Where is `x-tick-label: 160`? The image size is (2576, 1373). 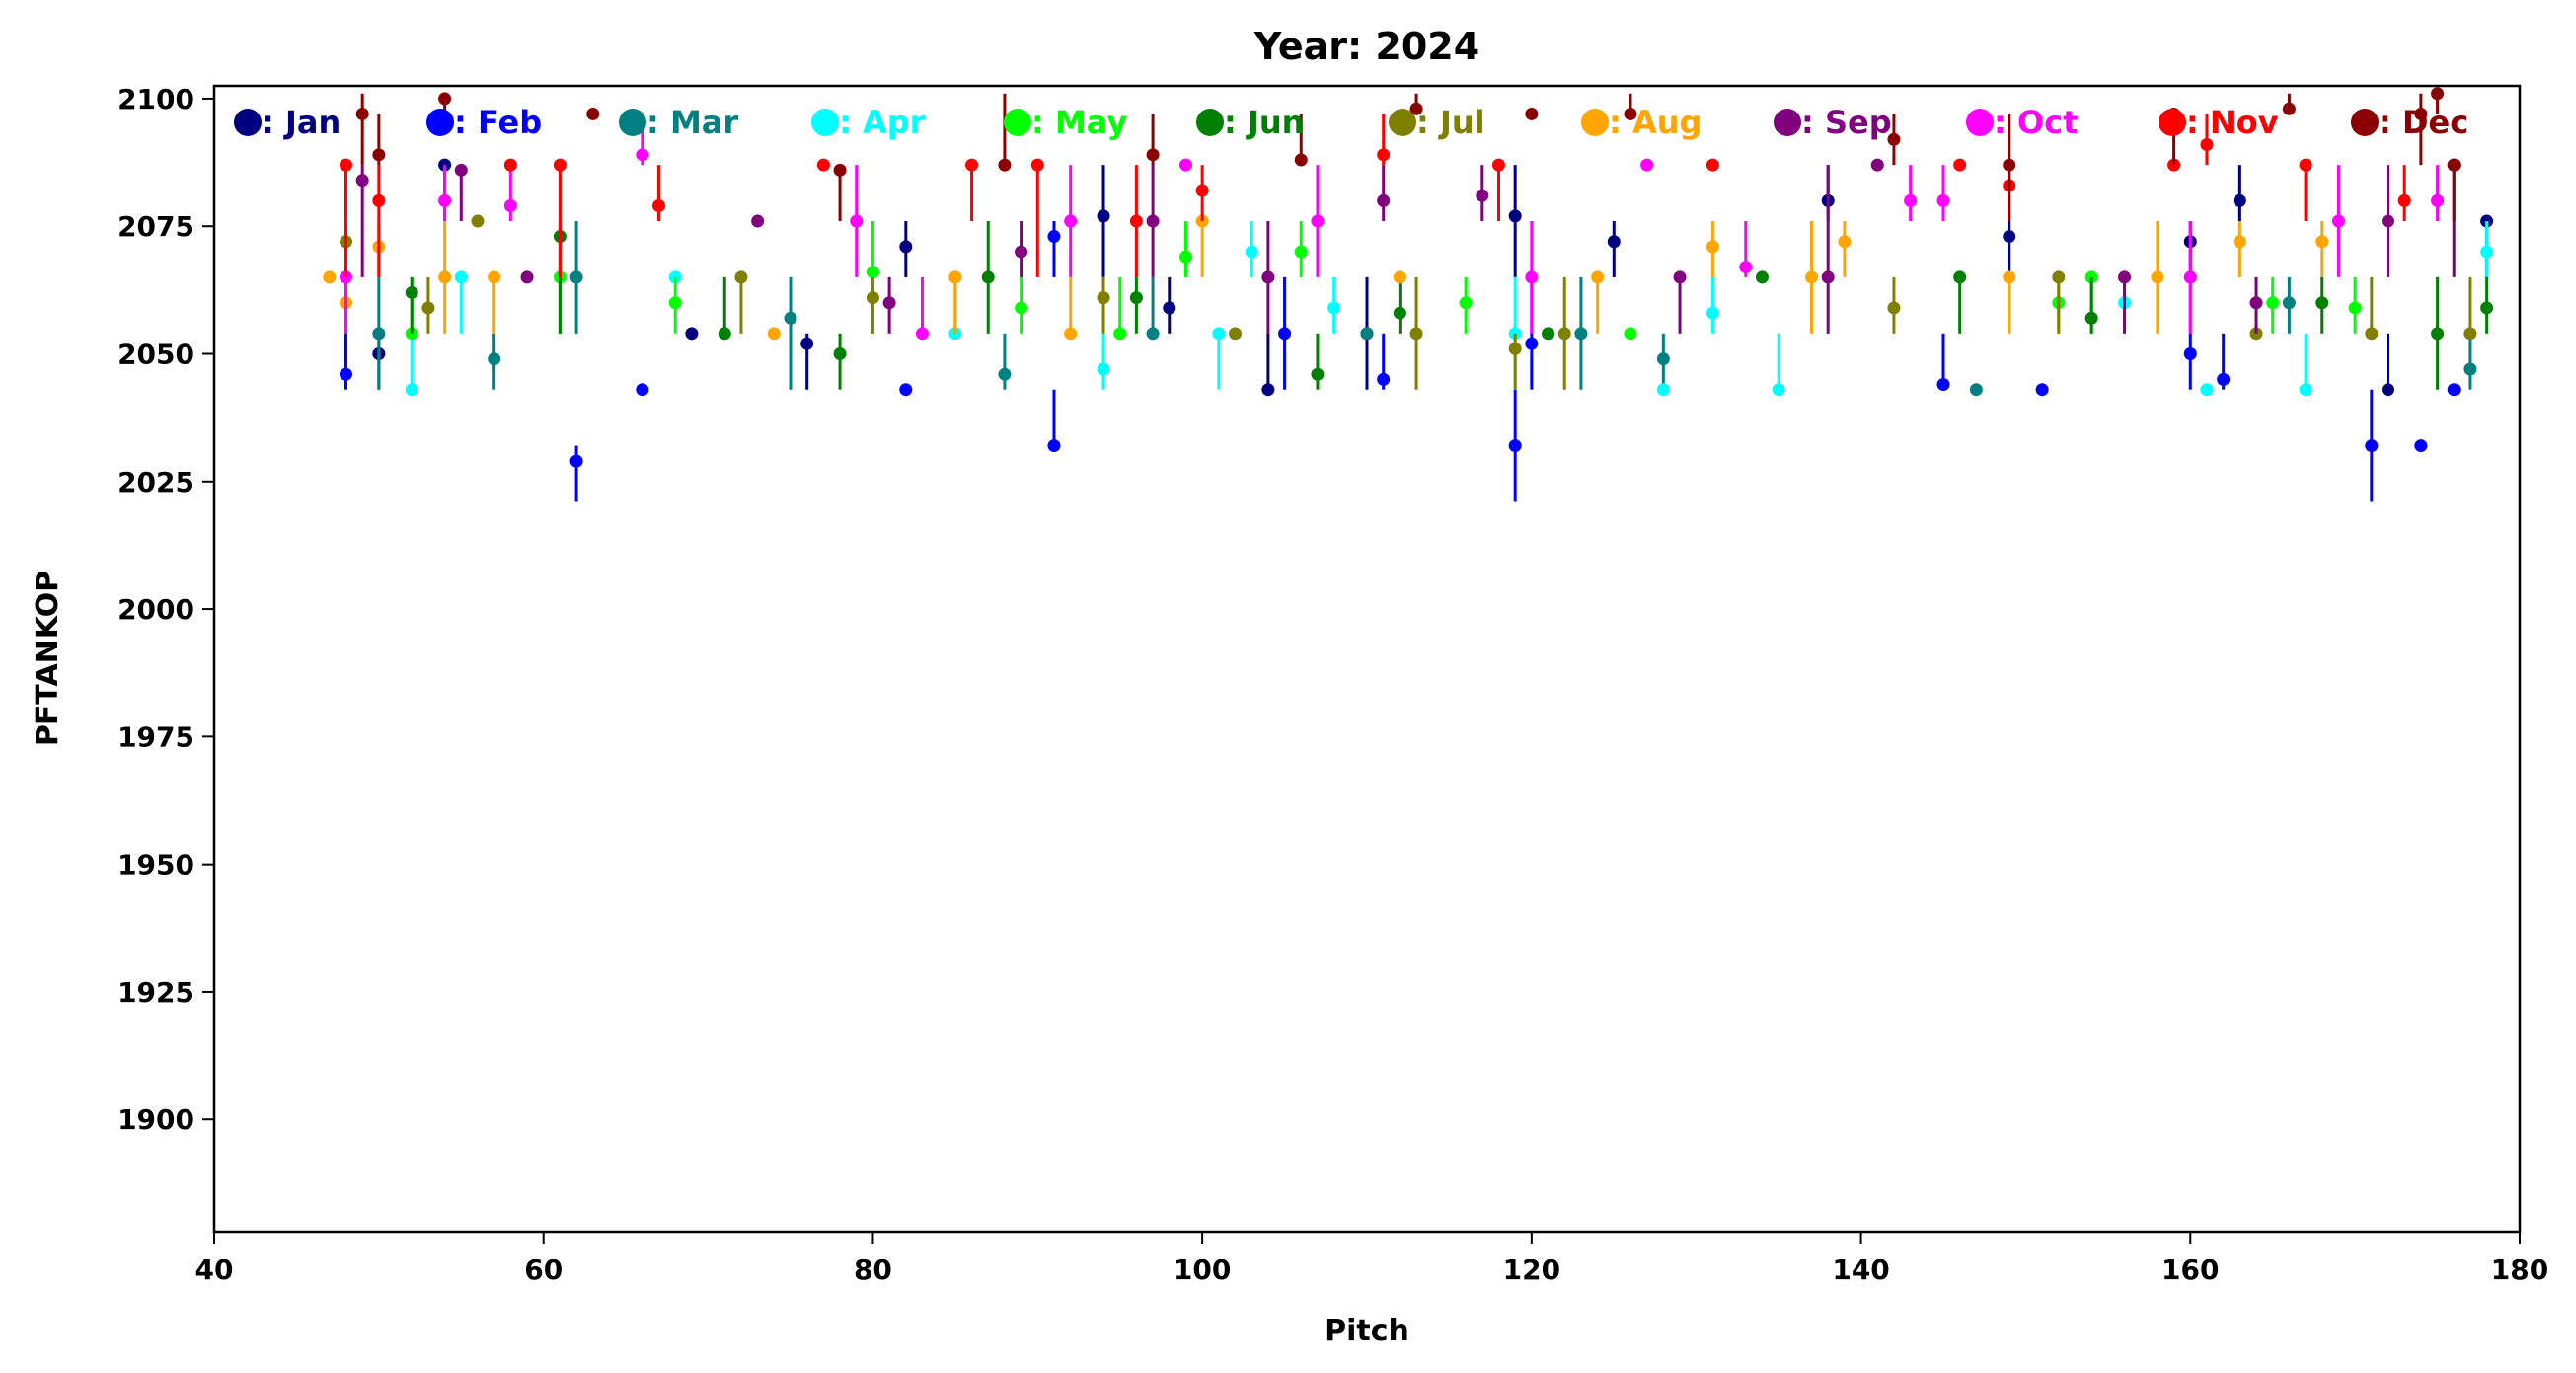
x-tick-label: 160 is located at coordinates (2190, 1270).